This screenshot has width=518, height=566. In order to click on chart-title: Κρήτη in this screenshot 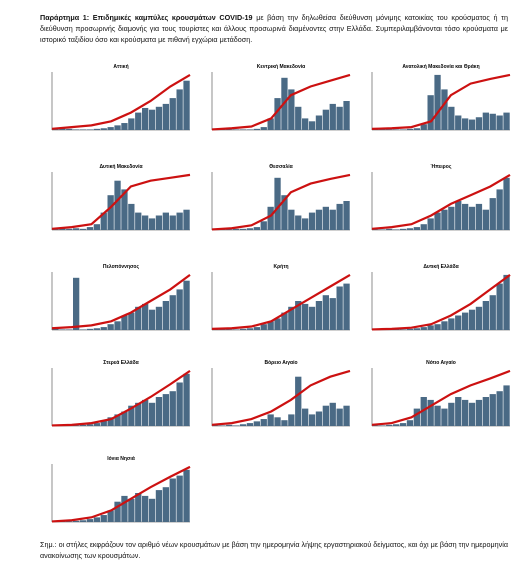, I will do `click(280, 267)`.